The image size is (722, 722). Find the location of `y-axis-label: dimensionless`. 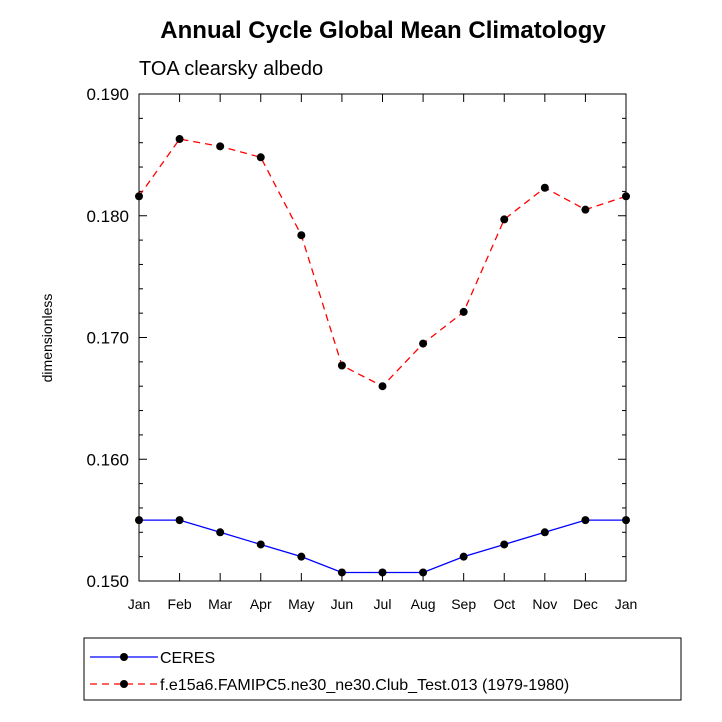

y-axis-label: dimensionless is located at coordinates (47, 338).